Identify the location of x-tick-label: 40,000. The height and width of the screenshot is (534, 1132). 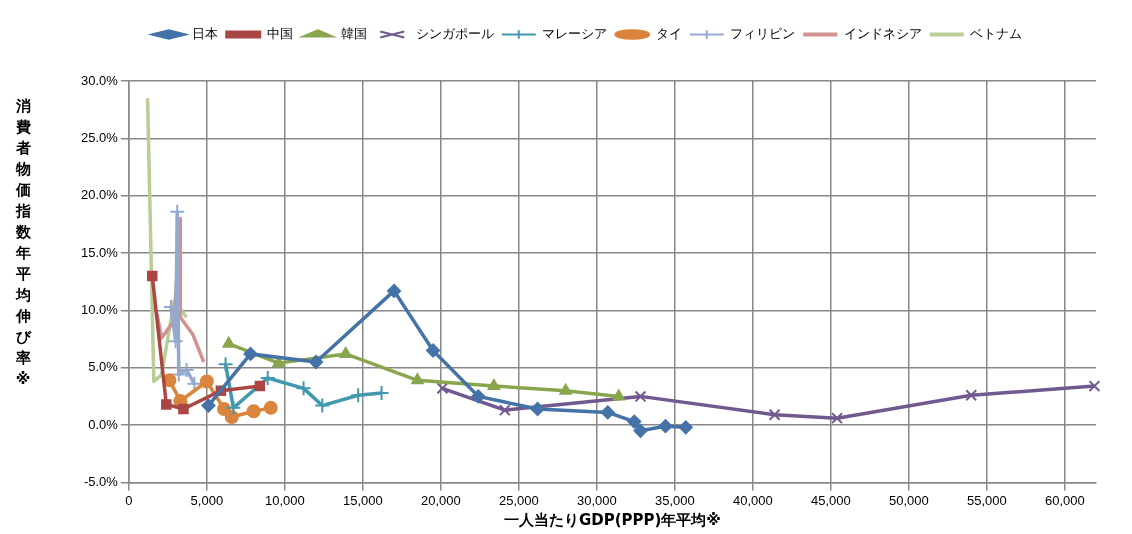
(752, 500).